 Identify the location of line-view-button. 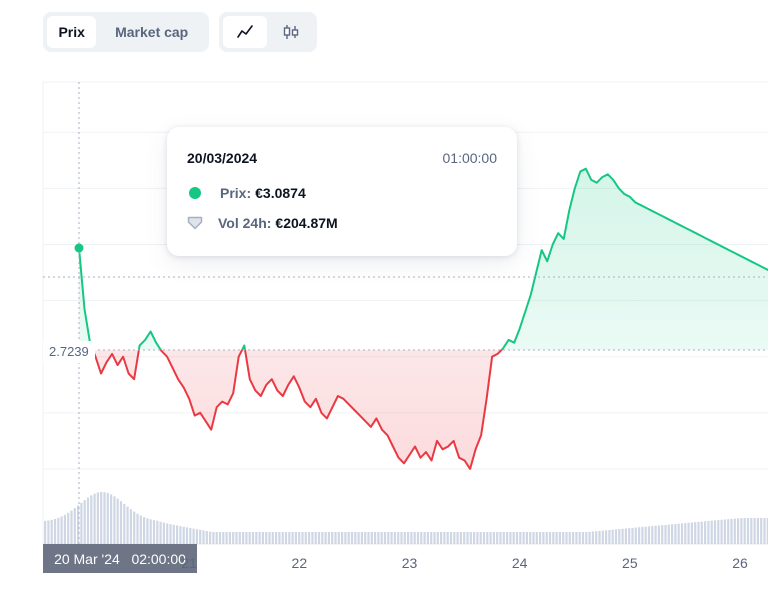
(245, 32).